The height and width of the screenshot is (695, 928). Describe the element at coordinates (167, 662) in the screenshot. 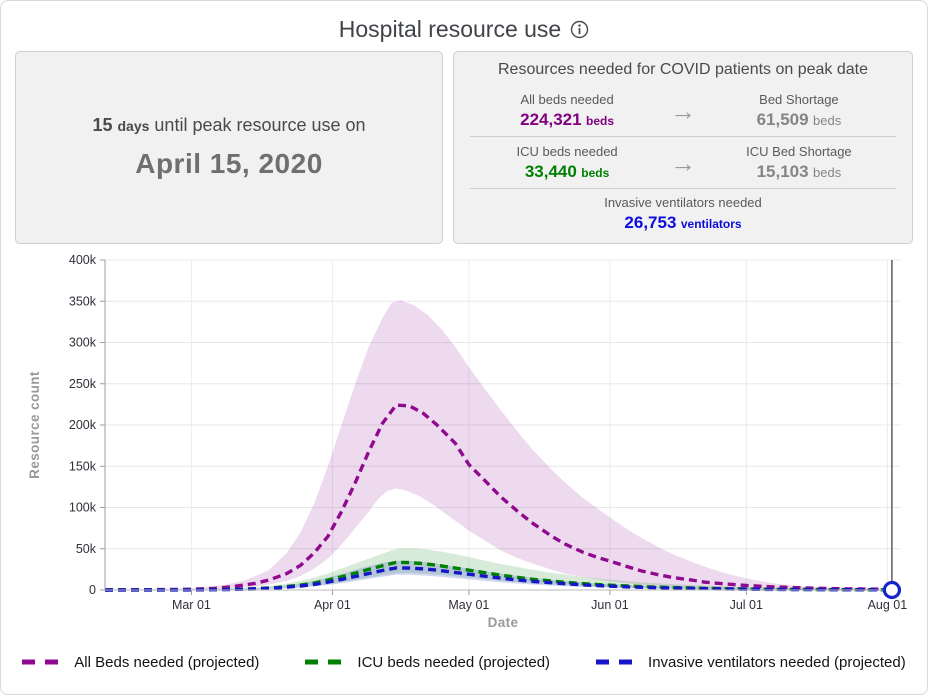

I see `legend-label: All Beds needed (projected)` at that location.